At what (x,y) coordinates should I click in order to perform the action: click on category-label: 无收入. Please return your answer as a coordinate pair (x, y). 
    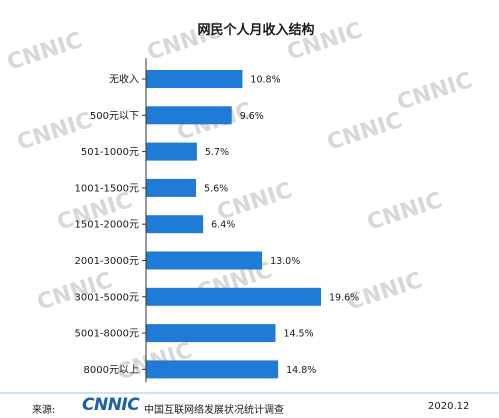
    Looking at the image, I should click on (124, 79).